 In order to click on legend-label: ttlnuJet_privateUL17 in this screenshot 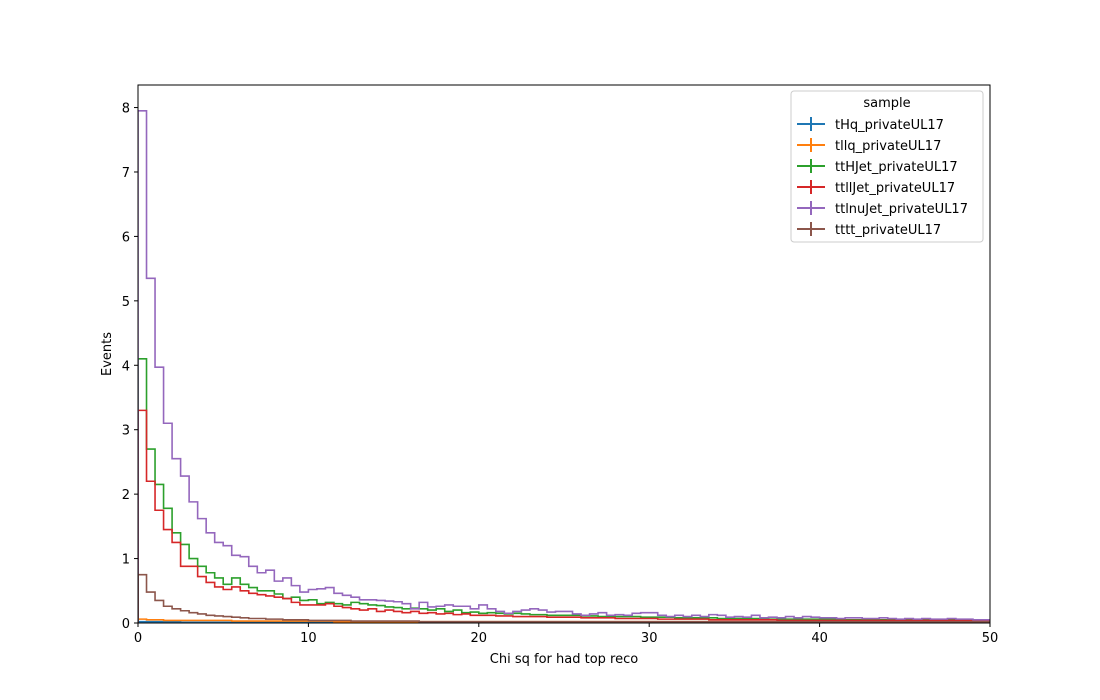, I will do `click(901, 209)`.